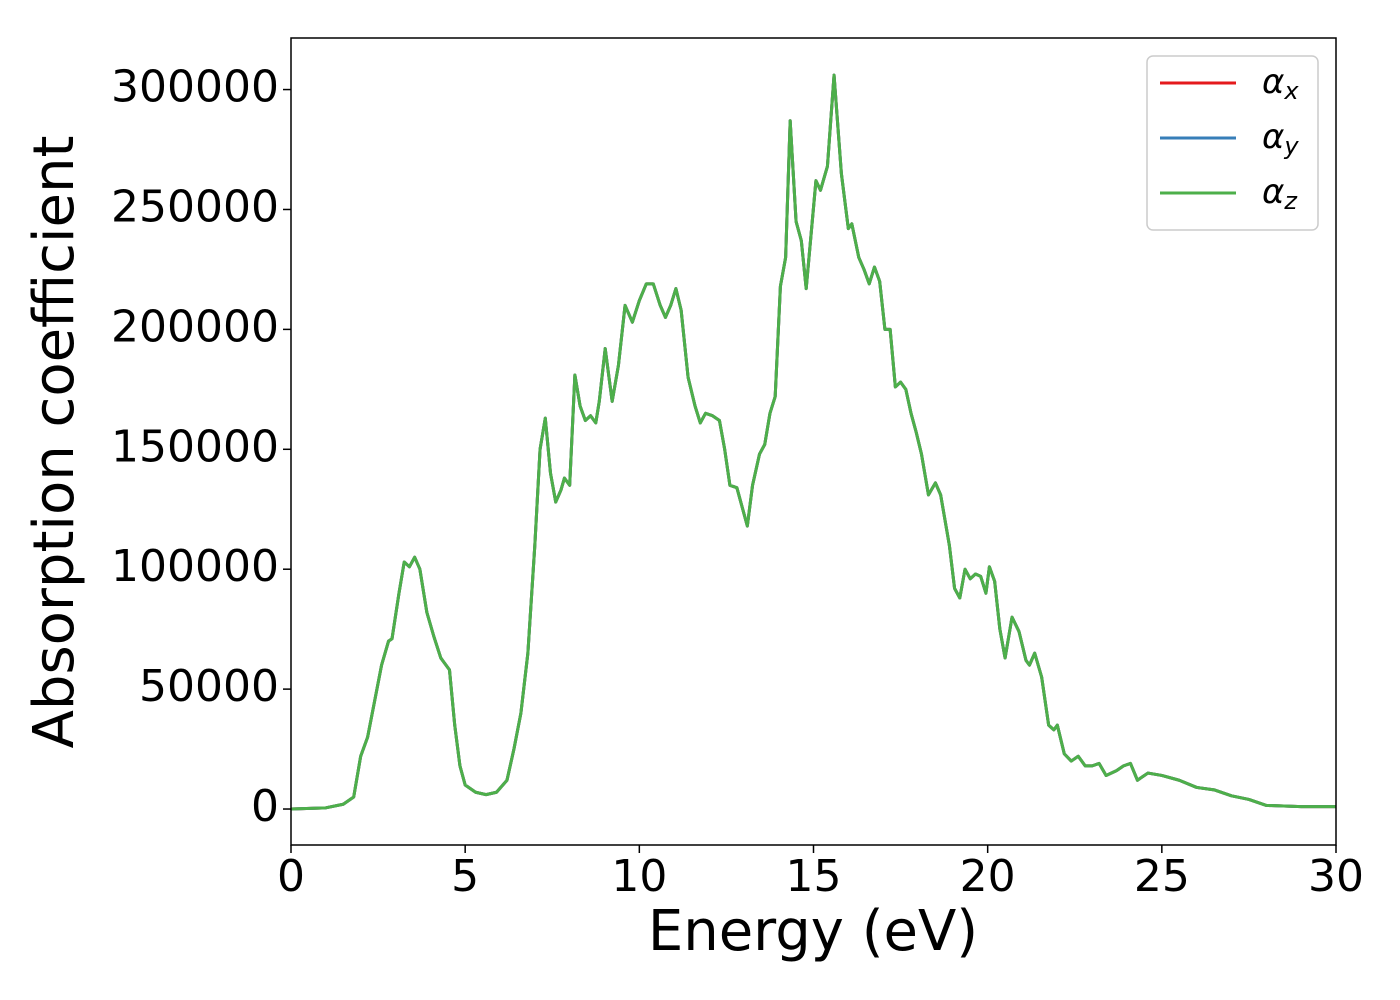  I want to click on y-tick-label: 300000, so click(195, 87).